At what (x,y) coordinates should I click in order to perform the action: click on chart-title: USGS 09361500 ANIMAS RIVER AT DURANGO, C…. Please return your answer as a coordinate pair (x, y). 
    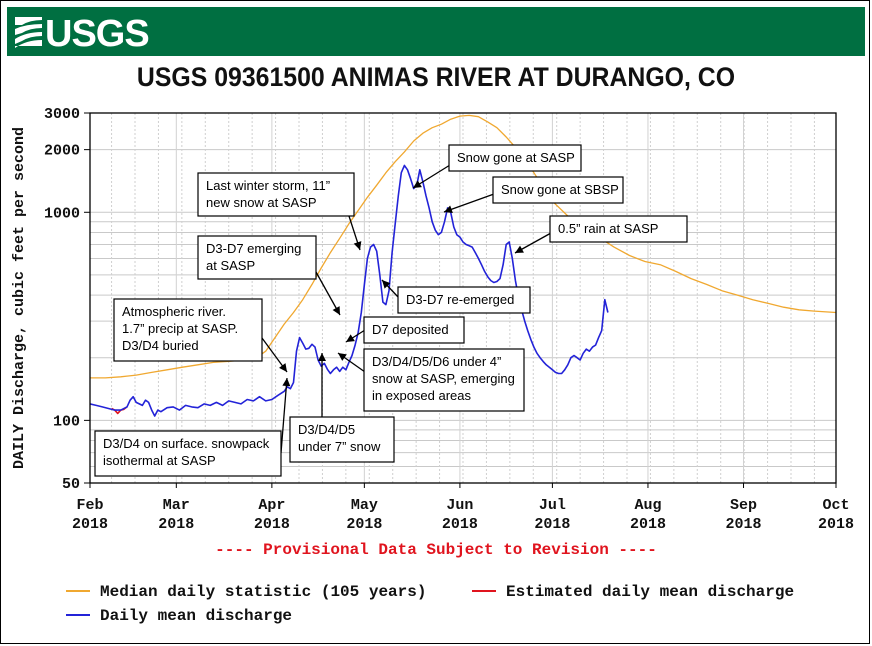
    Looking at the image, I should click on (436, 77).